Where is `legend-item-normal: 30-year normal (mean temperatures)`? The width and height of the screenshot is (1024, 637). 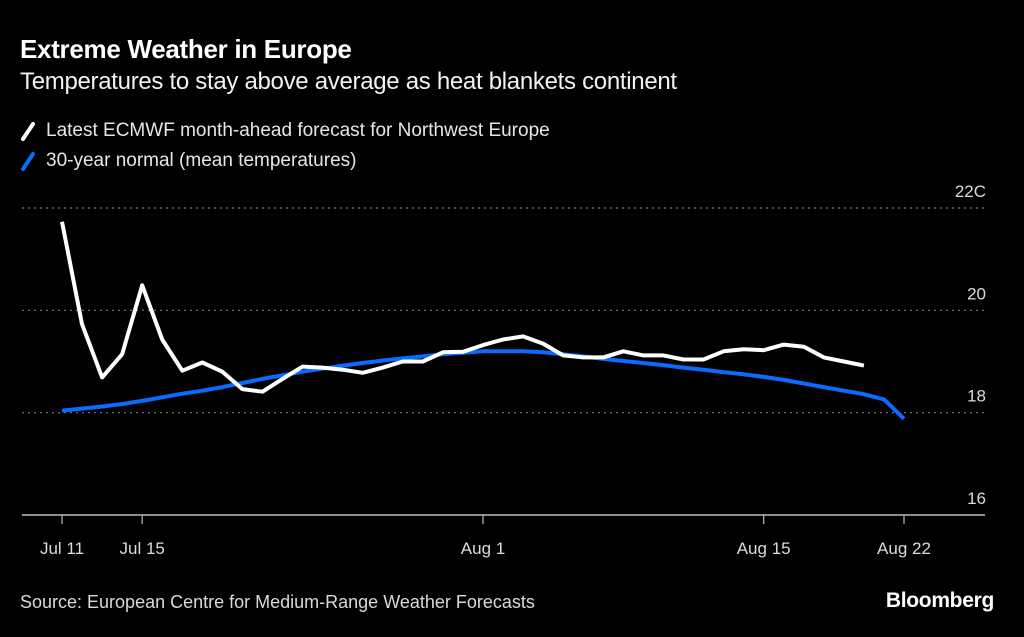 legend-item-normal: 30-year normal (mean temperatures) is located at coordinates (285, 161).